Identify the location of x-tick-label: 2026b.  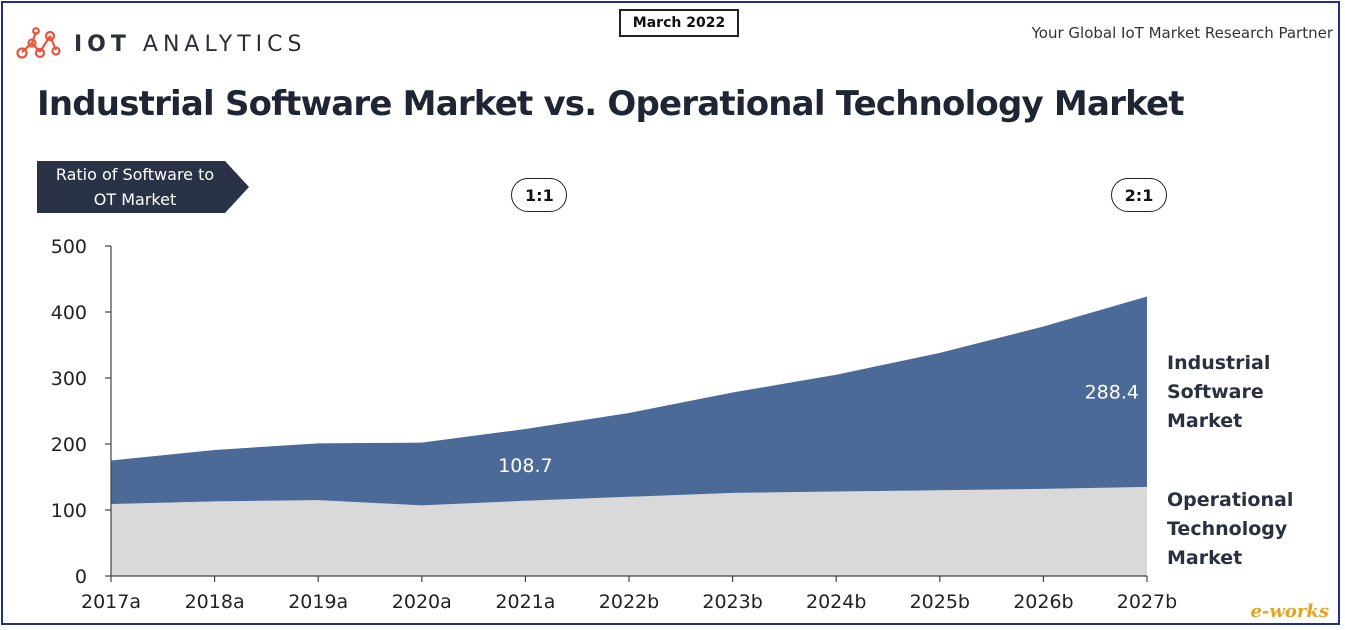
(1043, 602).